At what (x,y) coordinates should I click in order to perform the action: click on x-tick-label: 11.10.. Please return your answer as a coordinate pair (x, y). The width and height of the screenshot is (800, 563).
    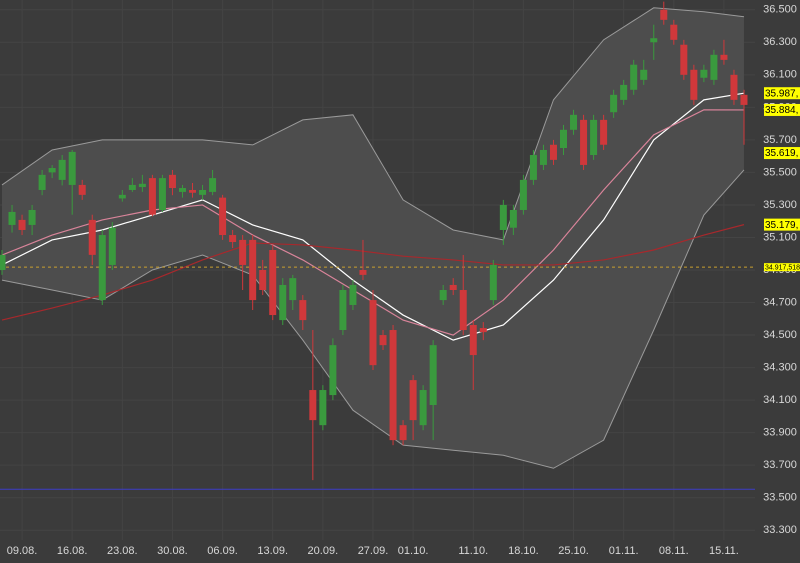
    Looking at the image, I should click on (473, 551).